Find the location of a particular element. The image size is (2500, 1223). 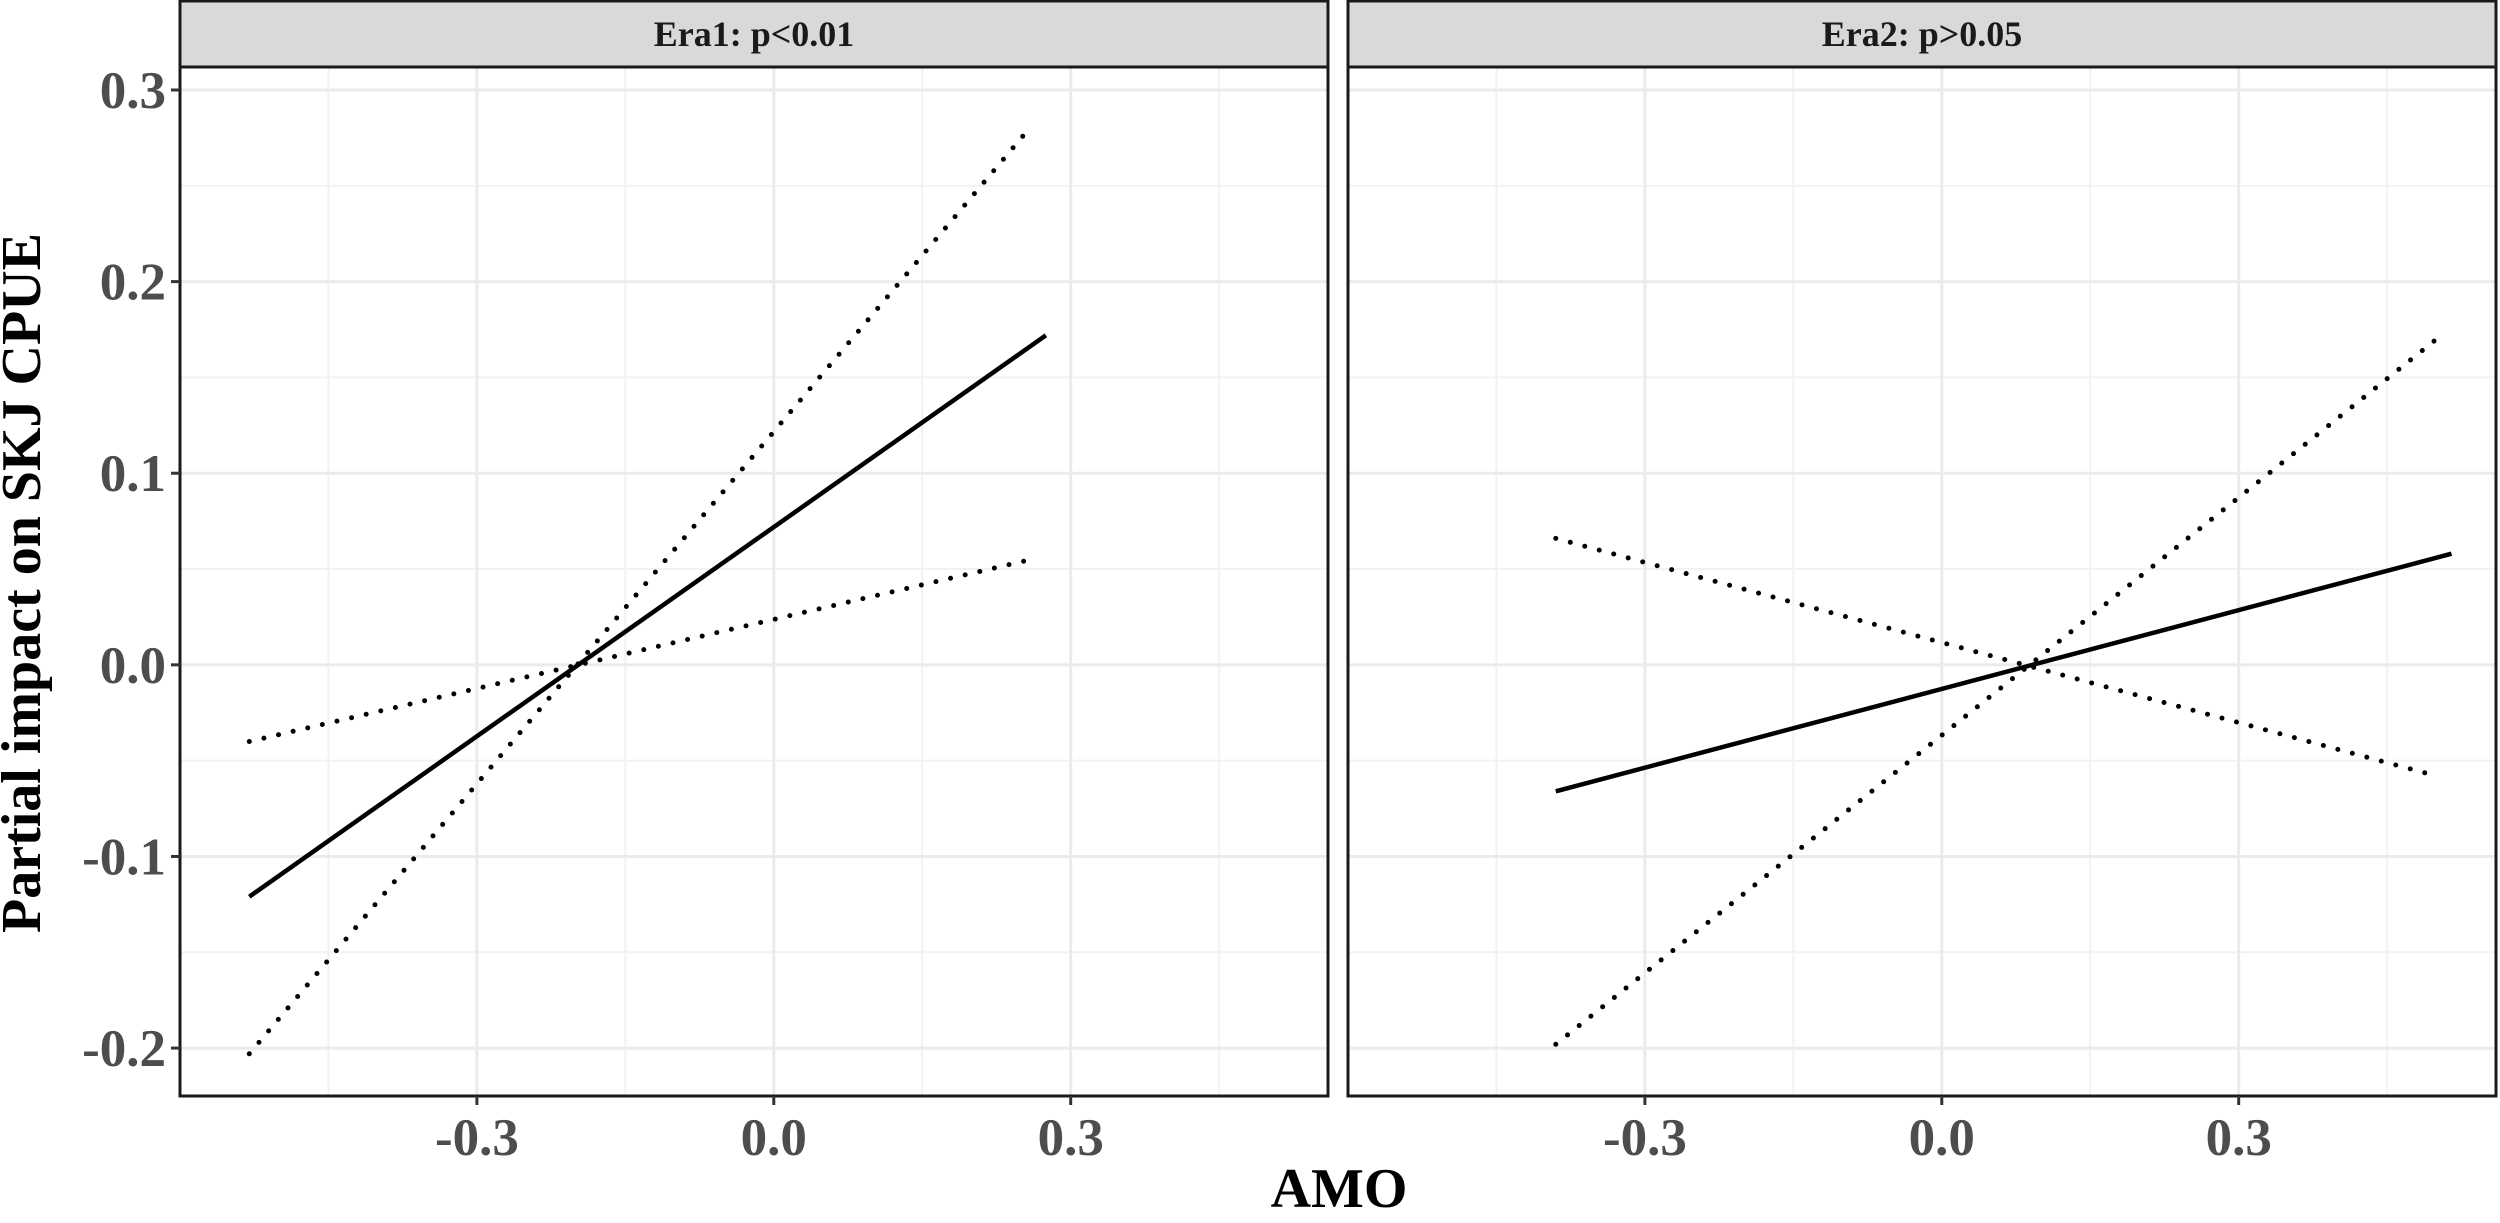

y-tick-label: 0.0 is located at coordinates (133, 666).